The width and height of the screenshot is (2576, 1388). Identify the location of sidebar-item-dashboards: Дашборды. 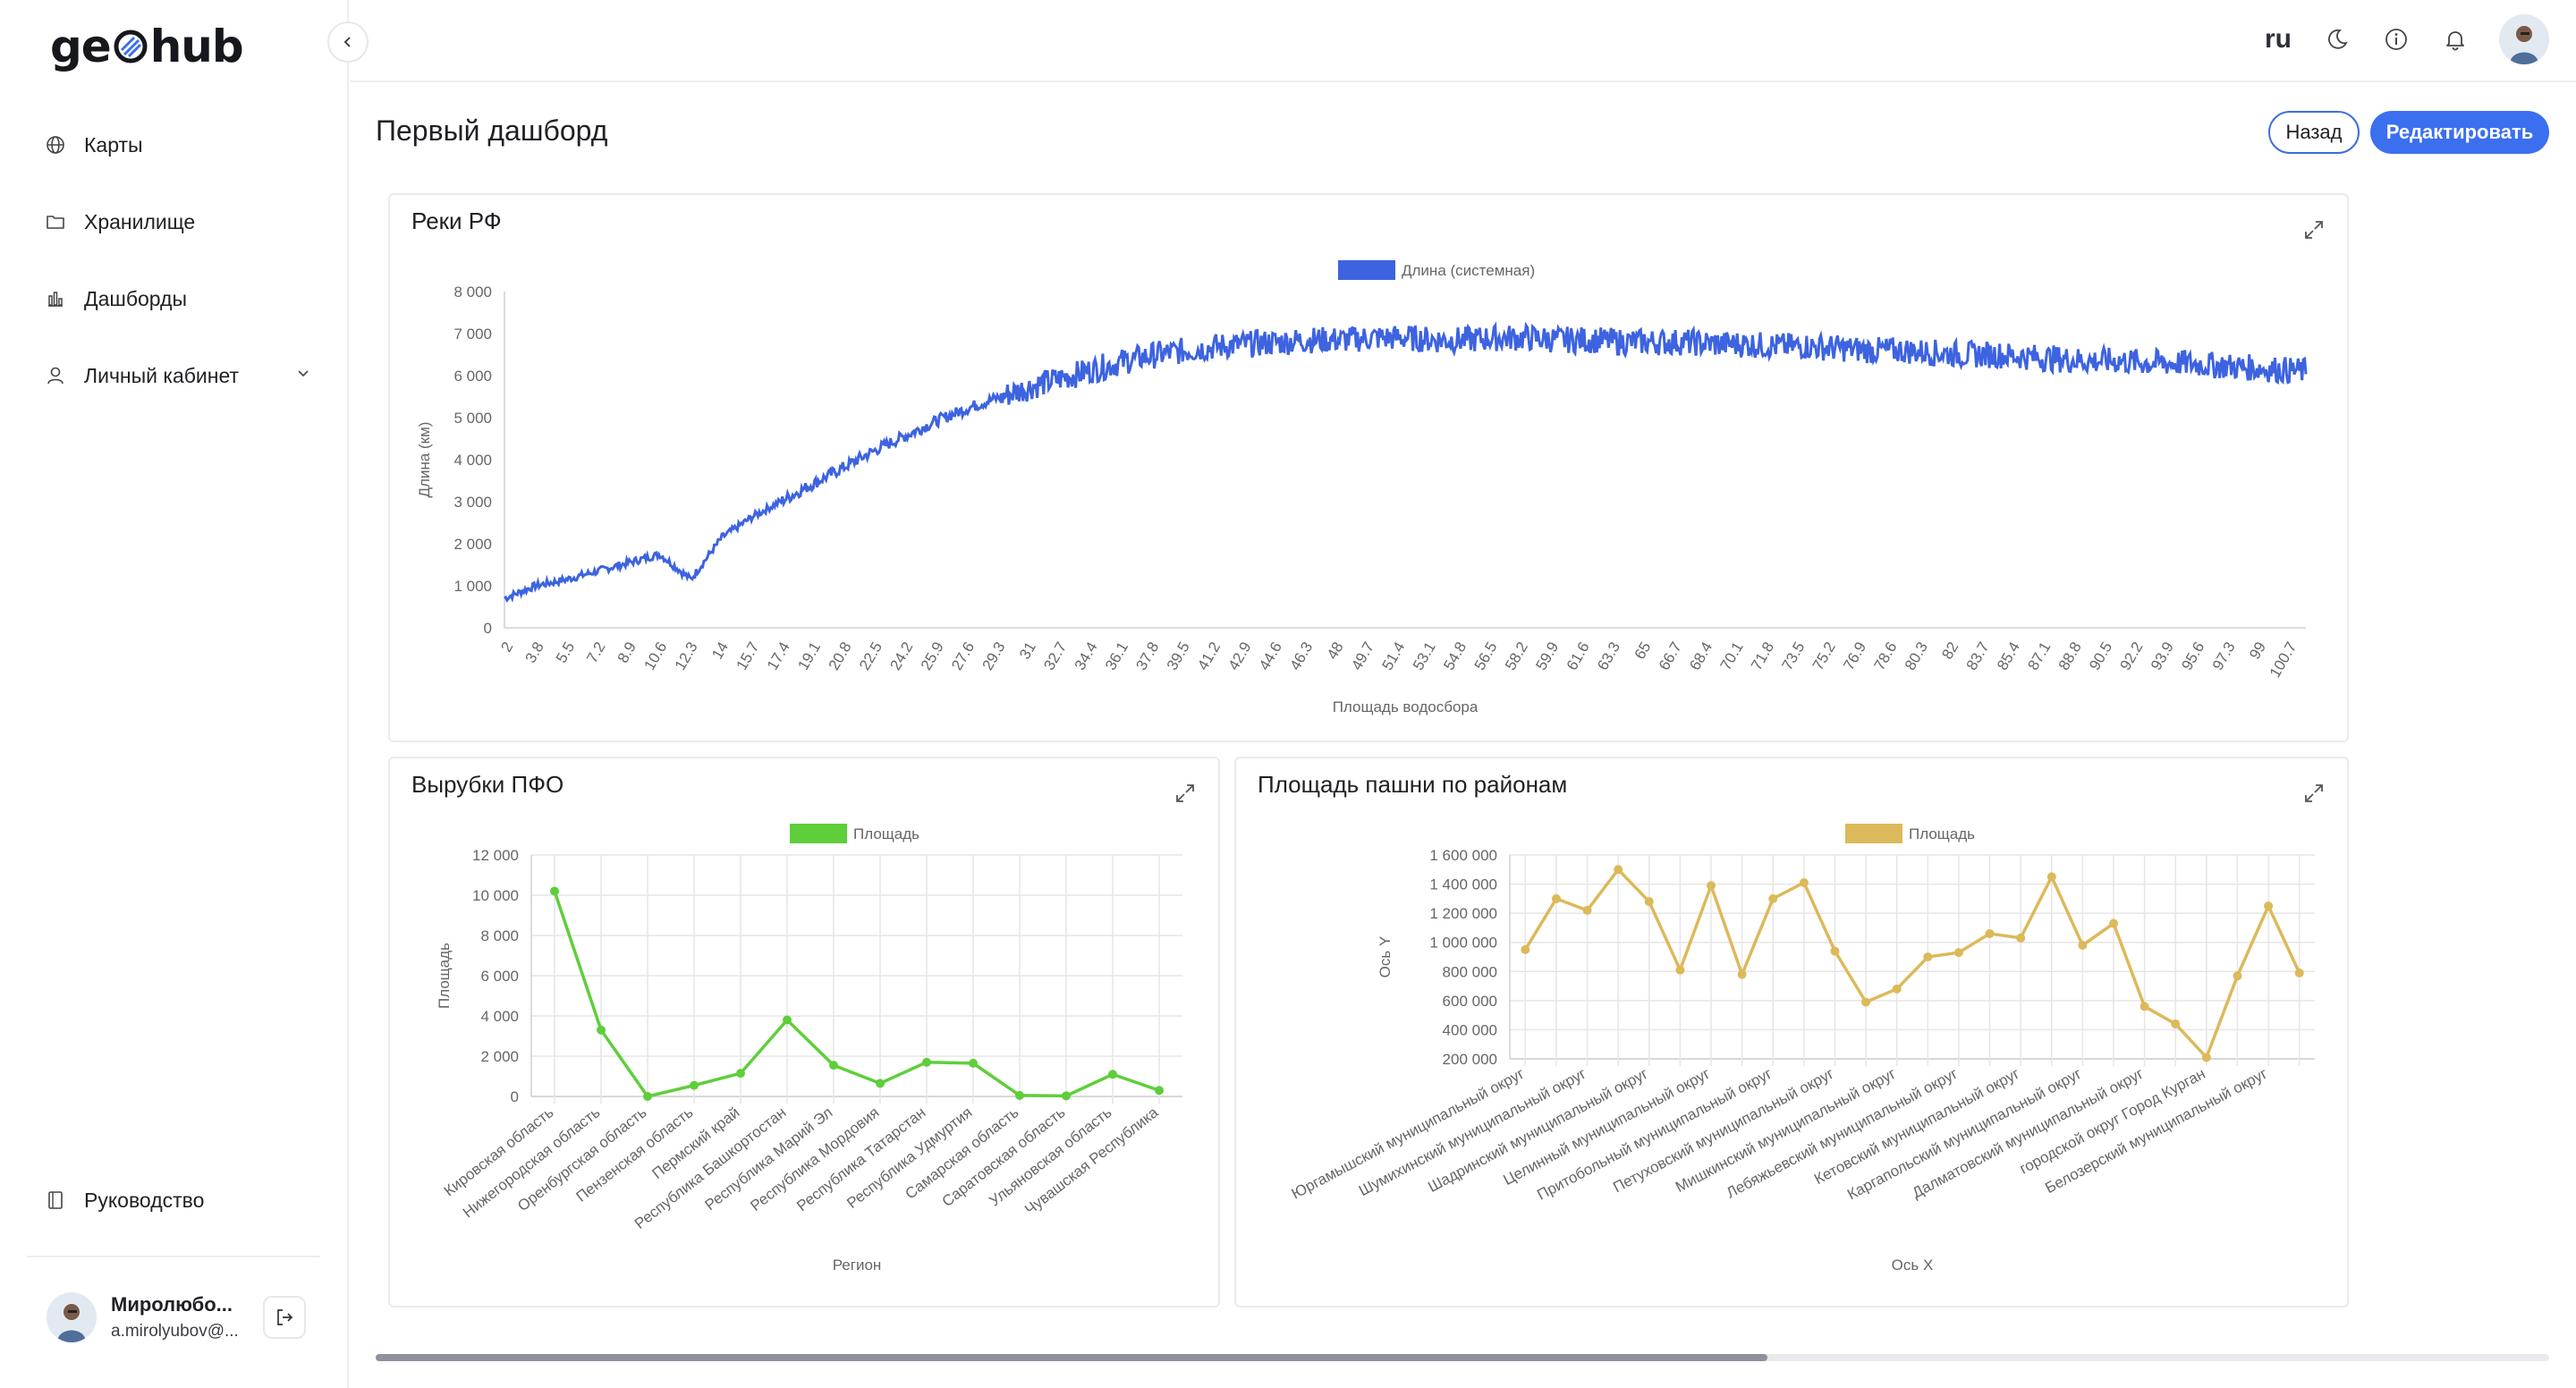
(177, 298).